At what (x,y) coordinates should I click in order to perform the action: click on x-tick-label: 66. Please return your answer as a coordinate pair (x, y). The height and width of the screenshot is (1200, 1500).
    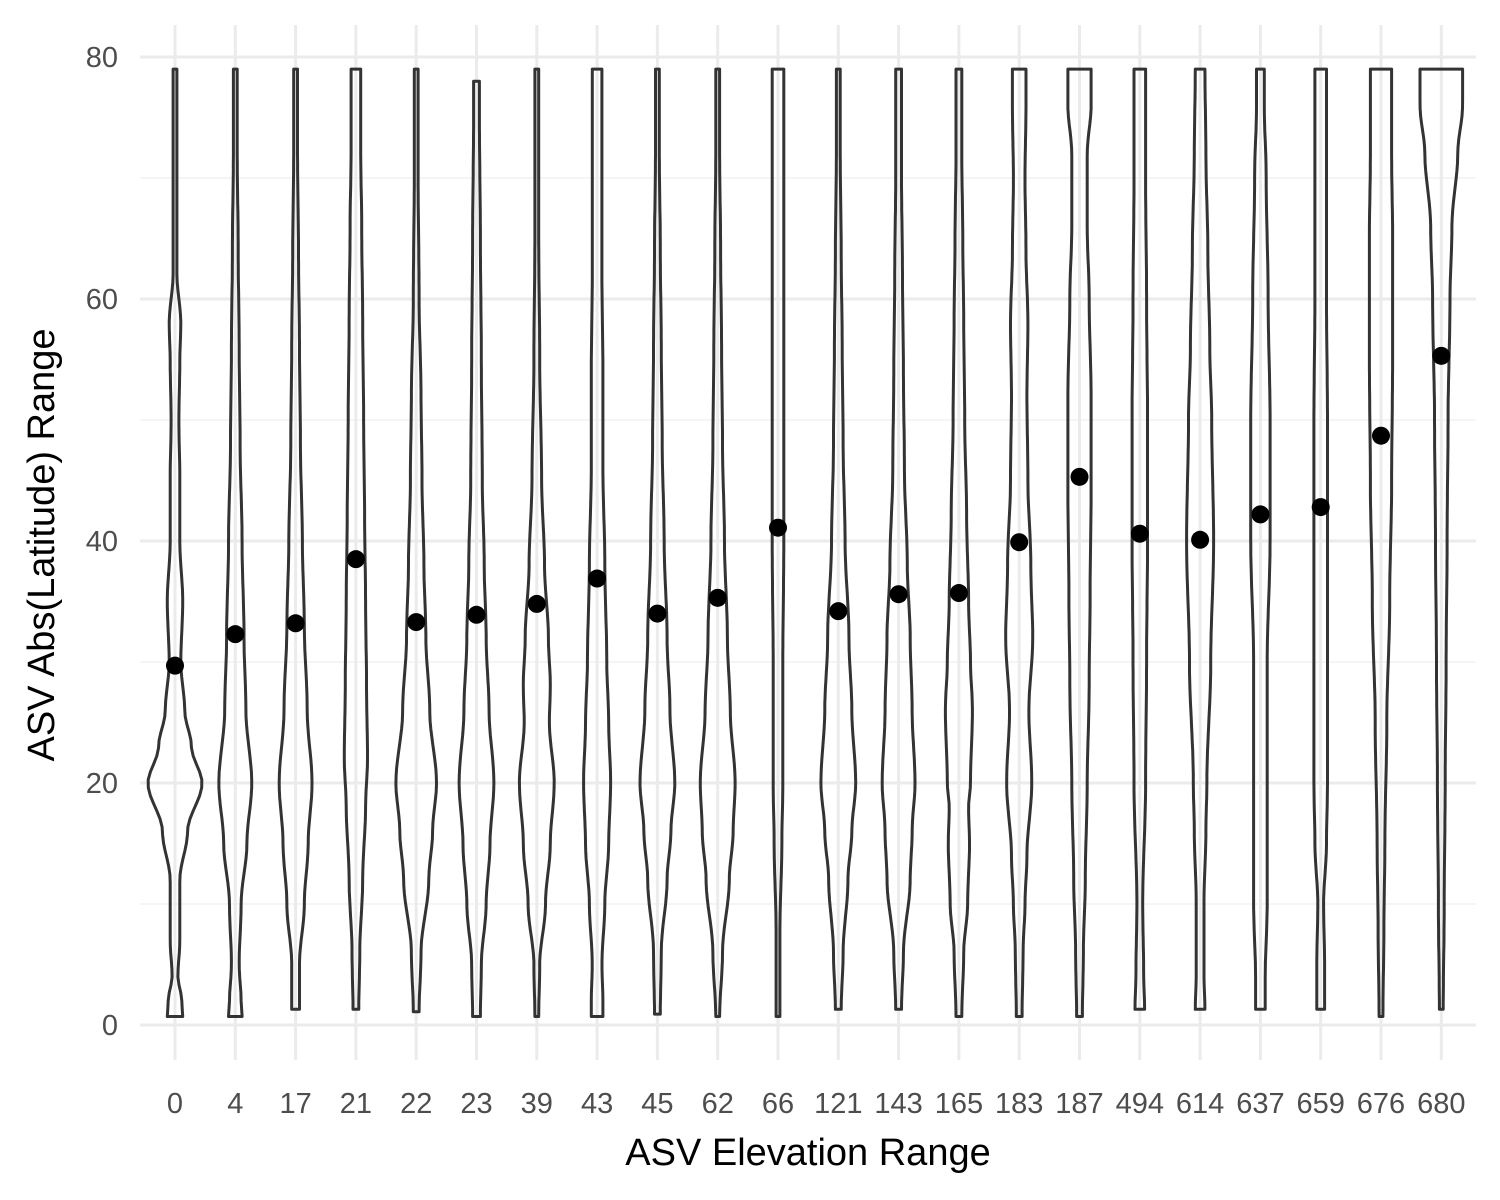
    Looking at the image, I should click on (778, 1104).